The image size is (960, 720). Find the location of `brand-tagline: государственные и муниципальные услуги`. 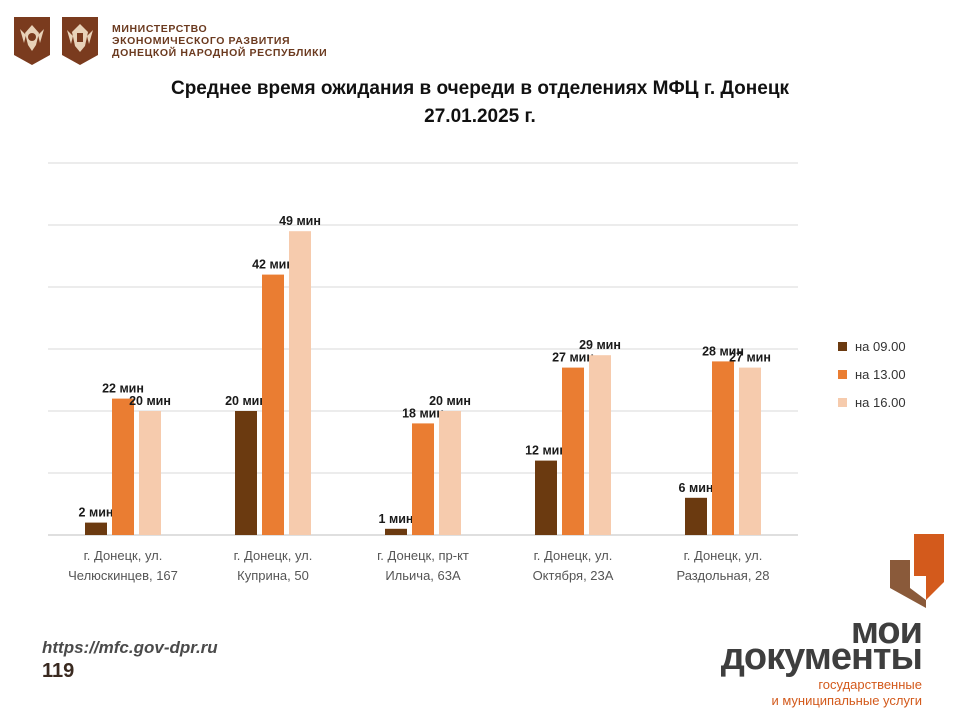

brand-tagline: государственные и муниципальные услуги is located at coordinates (811, 693).